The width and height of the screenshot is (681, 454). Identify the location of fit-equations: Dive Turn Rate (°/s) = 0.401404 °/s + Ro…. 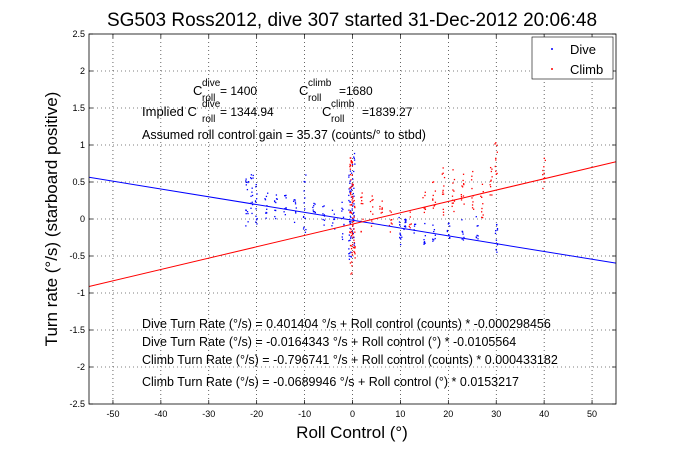
(350, 353).